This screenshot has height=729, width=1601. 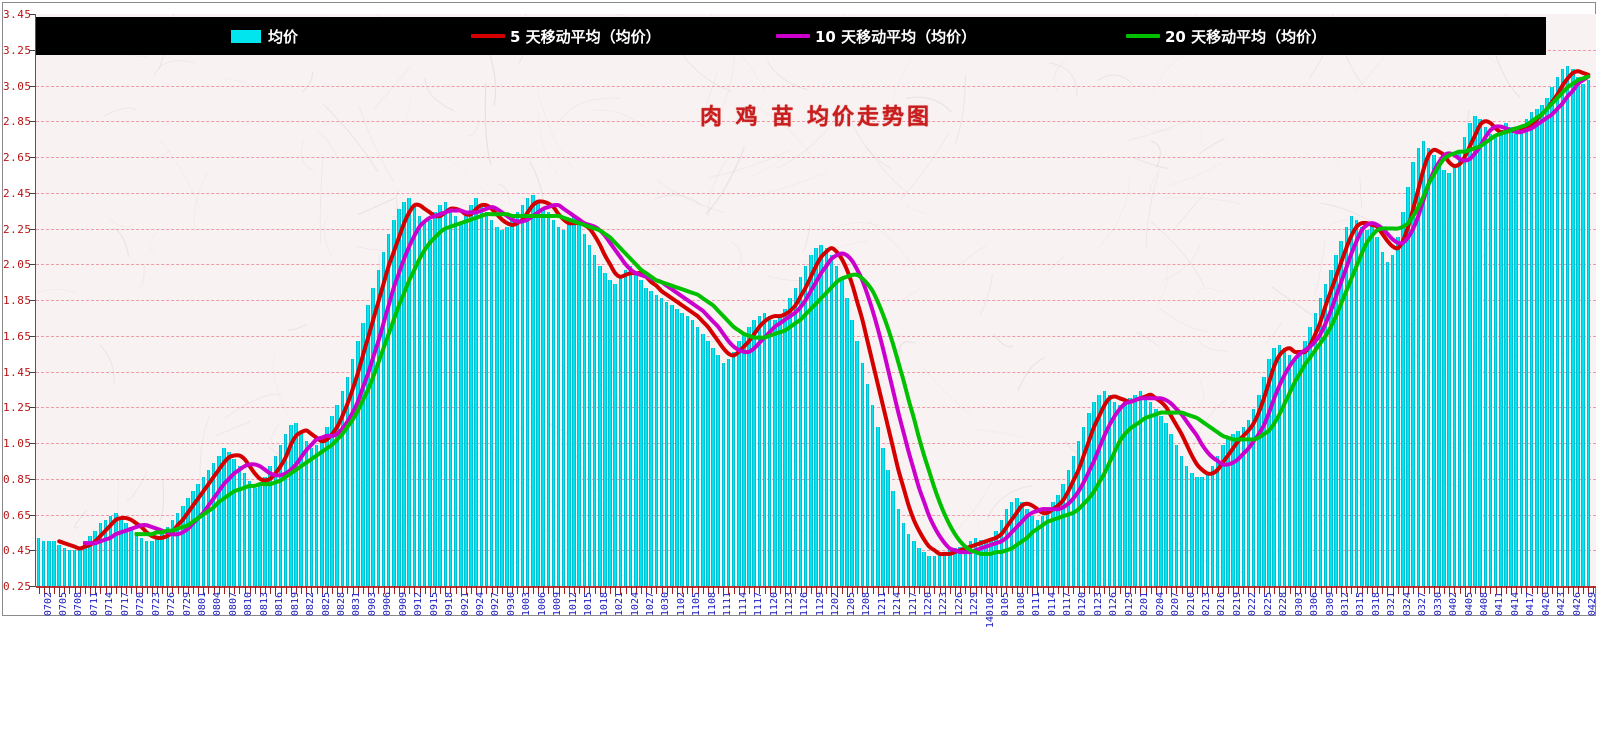 What do you see at coordinates (1577, 604) in the screenshot?
I see `x-axis-tick-label: 0426` at bounding box center [1577, 604].